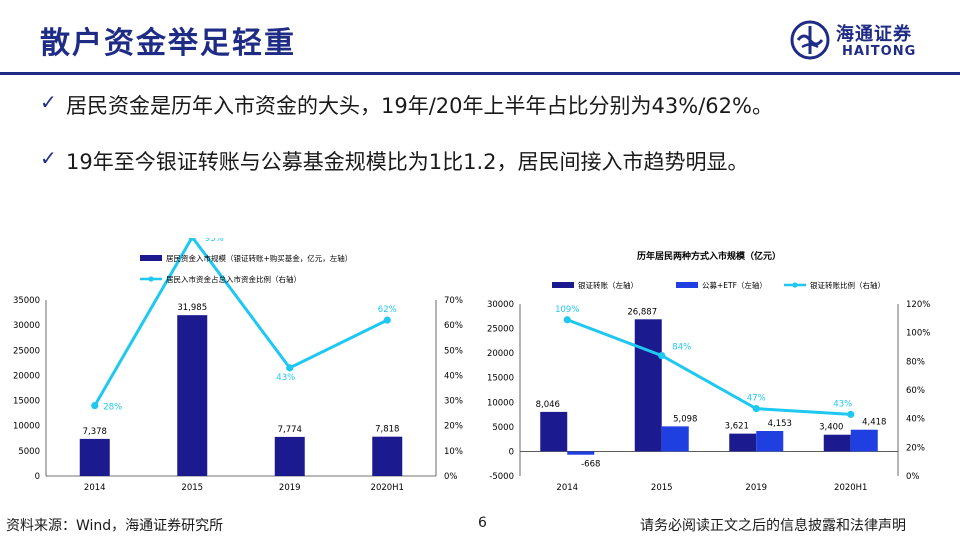 The width and height of the screenshot is (960, 540). What do you see at coordinates (95, 432) in the screenshot?
I see `bar-data-label: 7,378` at bounding box center [95, 432].